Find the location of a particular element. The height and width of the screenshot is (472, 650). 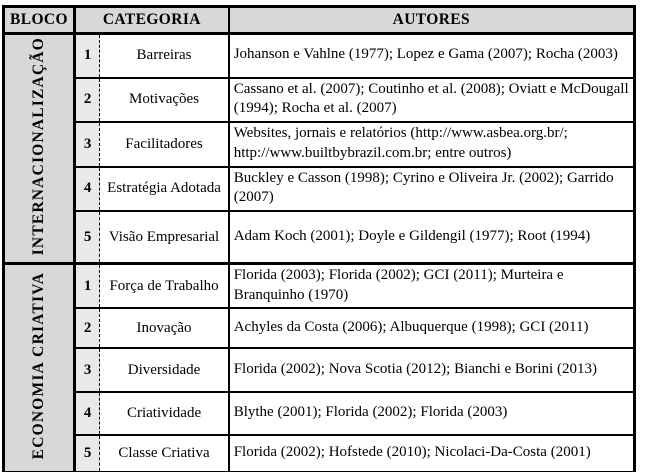

column-header-bloco: BLOCO is located at coordinates (39, 20).